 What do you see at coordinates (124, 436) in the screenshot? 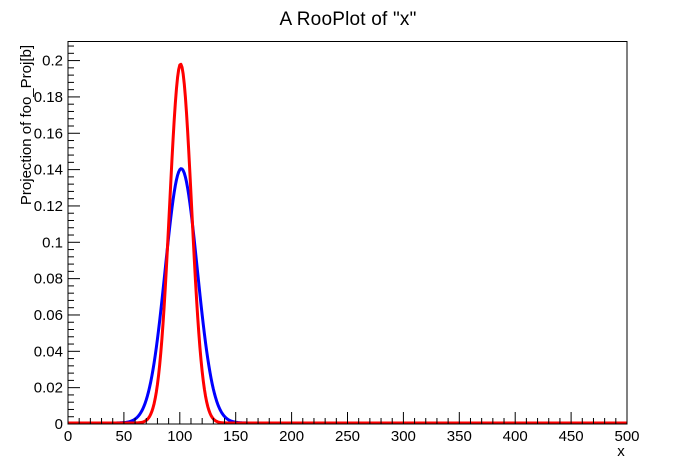
I see `x-tick-label: 50` at bounding box center [124, 436].